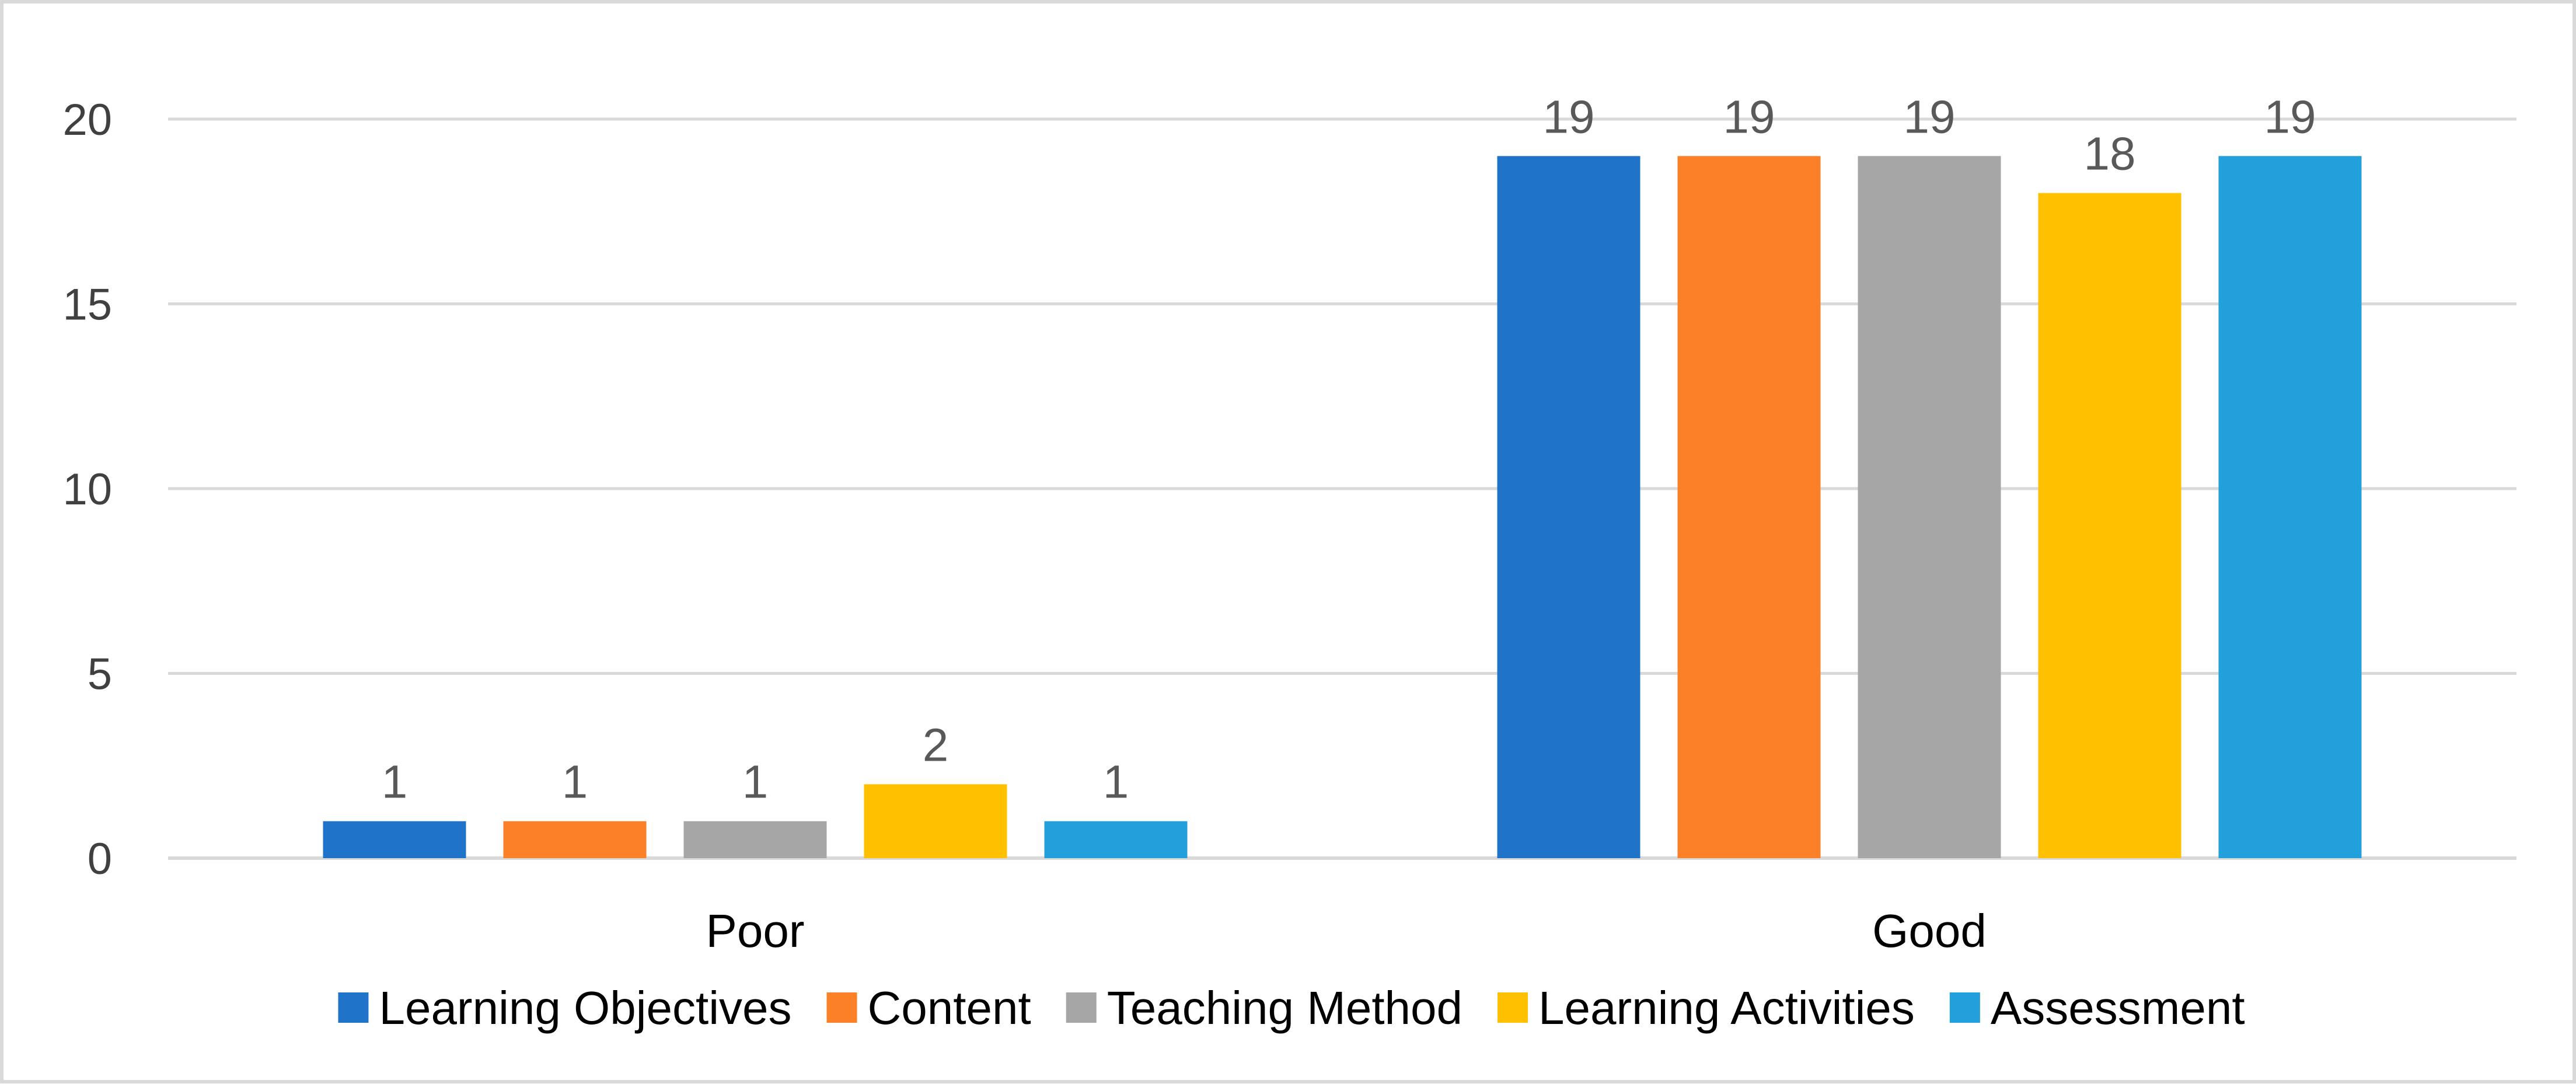 The image size is (2576, 1087). What do you see at coordinates (1929, 931) in the screenshot?
I see `category-label: Good` at bounding box center [1929, 931].